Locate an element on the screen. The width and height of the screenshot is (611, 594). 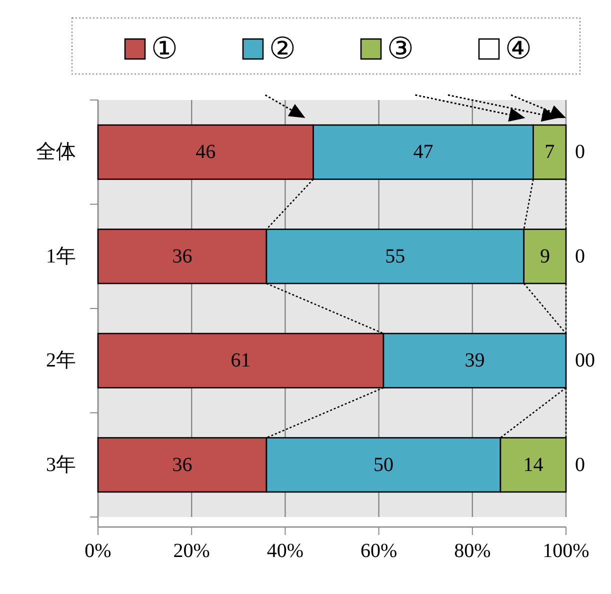
y-tick-label: 全体 is located at coordinates (56, 152).